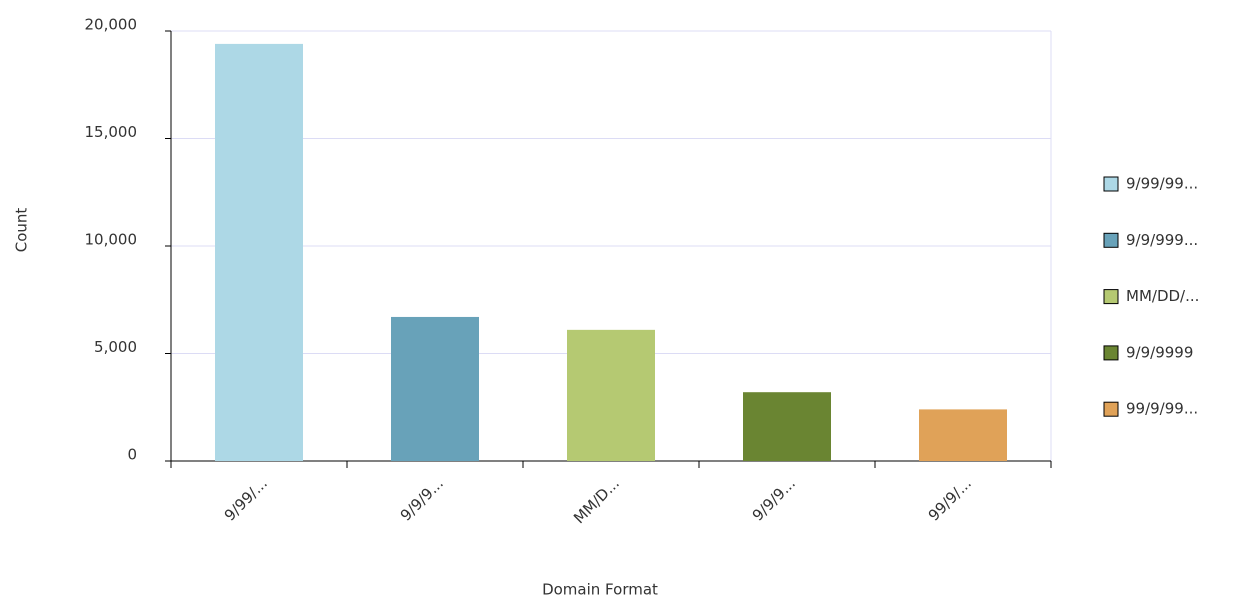 The height and width of the screenshot is (601, 1238). Describe the element at coordinates (1159, 352) in the screenshot. I see `legend-label: 9/9/9999` at that location.